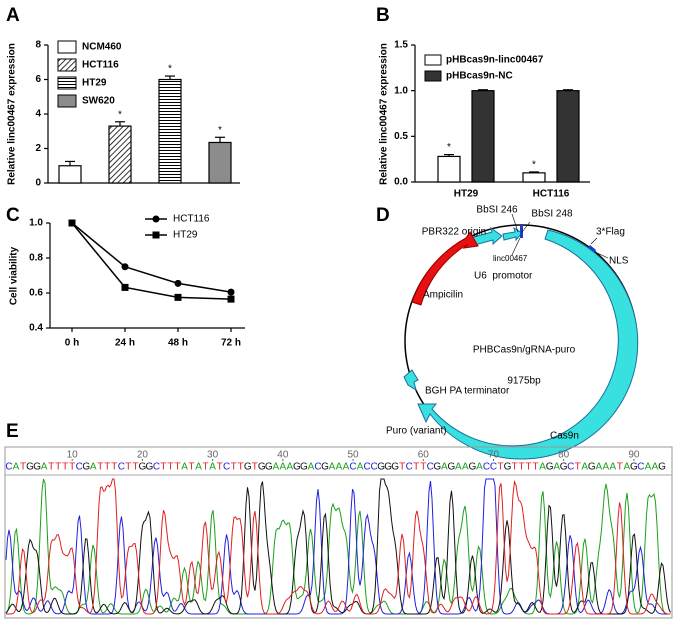 This screenshot has width=677, height=622. Describe the element at coordinates (401, 136) in the screenshot. I see `y-tick-label: 0.5` at that location.